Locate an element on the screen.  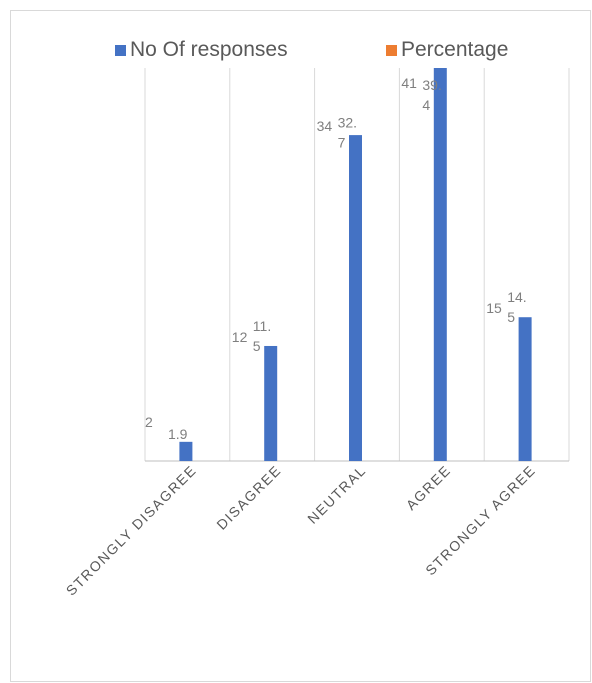
data-label-responses: 41 is located at coordinates (409, 83).